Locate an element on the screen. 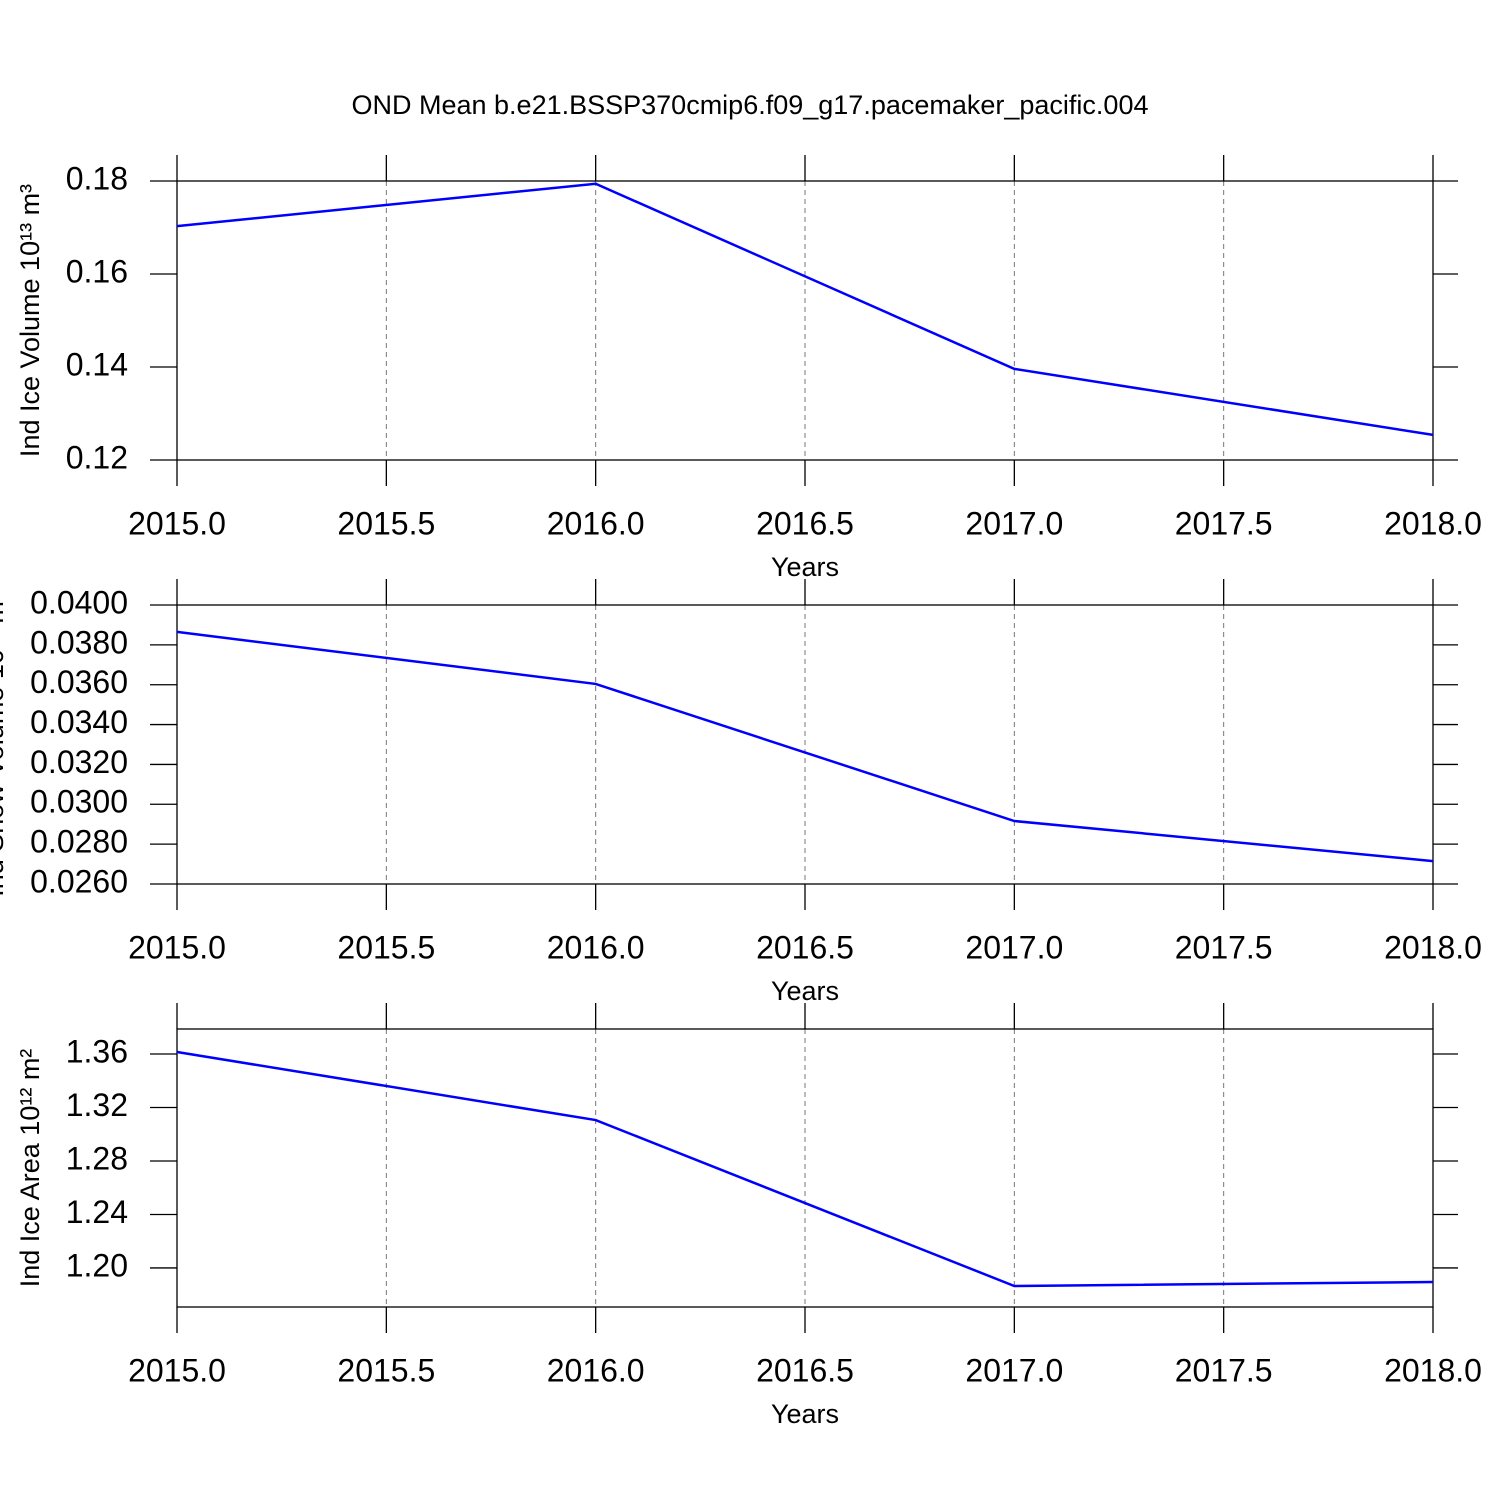 The image size is (1500, 1500). y-tick-label: 1.36 is located at coordinates (97, 1051).